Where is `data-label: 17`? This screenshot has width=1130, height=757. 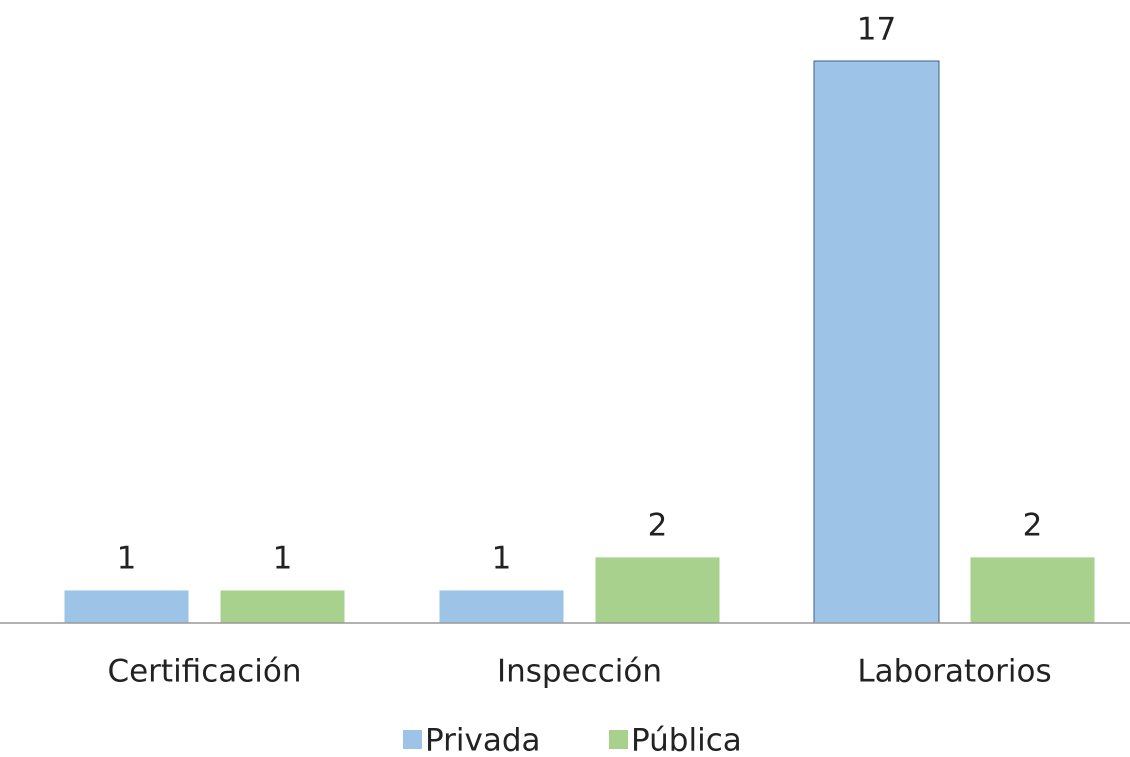
data-label: 17 is located at coordinates (876, 30).